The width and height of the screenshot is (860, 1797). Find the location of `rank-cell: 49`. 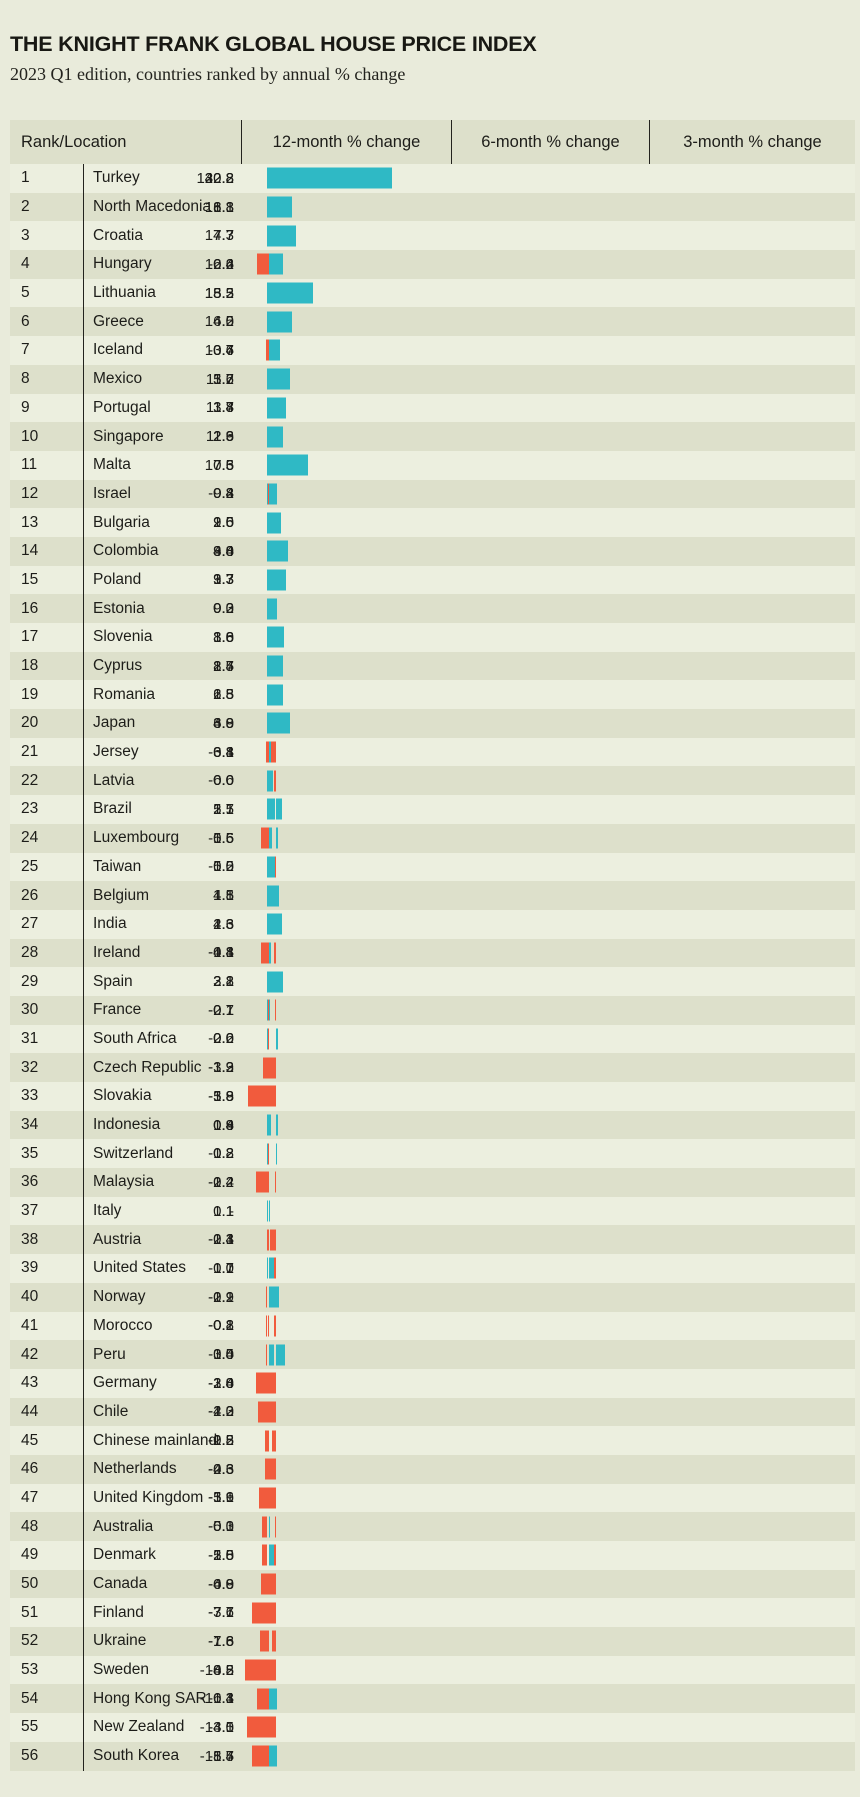

rank-cell: 49 is located at coordinates (30, 1555).